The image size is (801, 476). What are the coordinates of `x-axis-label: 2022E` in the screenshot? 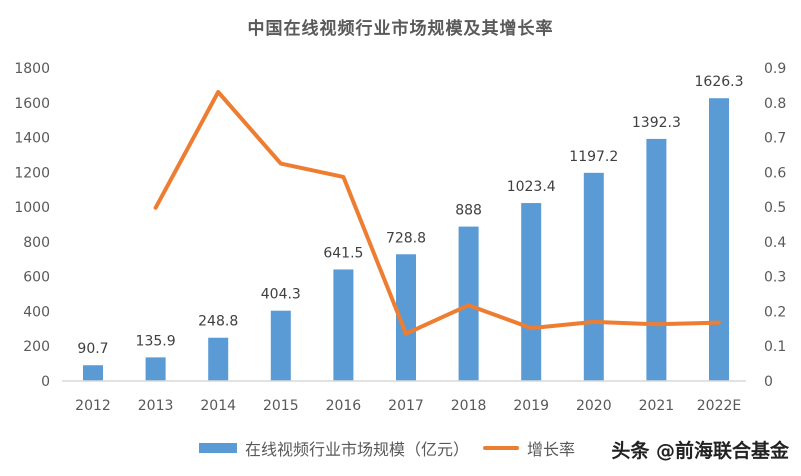 It's located at (719, 406).